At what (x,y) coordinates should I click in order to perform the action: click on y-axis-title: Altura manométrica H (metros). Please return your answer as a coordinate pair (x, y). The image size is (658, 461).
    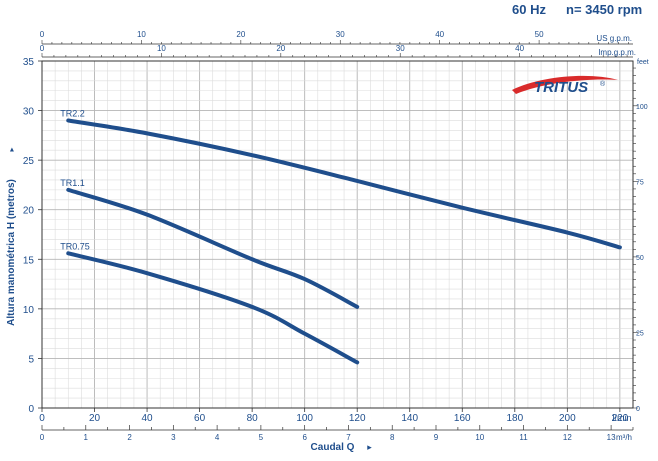
    Looking at the image, I should click on (11, 252).